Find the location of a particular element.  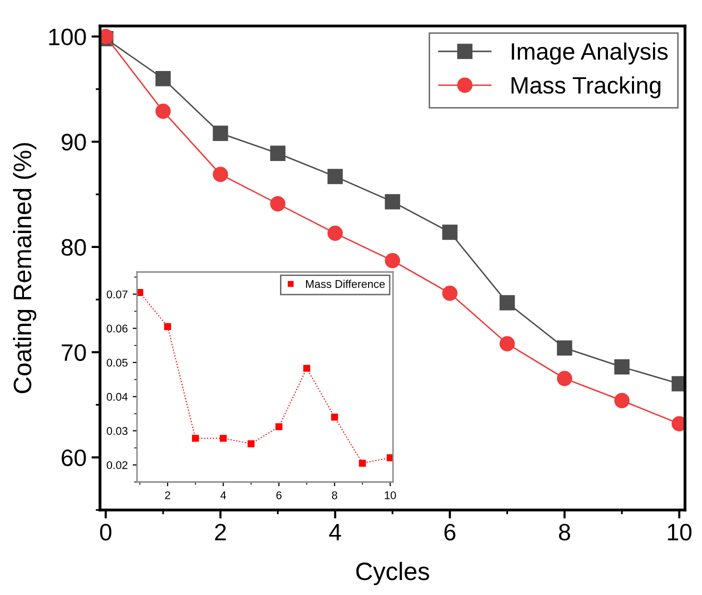

x-axis-title: Cycles is located at coordinates (393, 574).